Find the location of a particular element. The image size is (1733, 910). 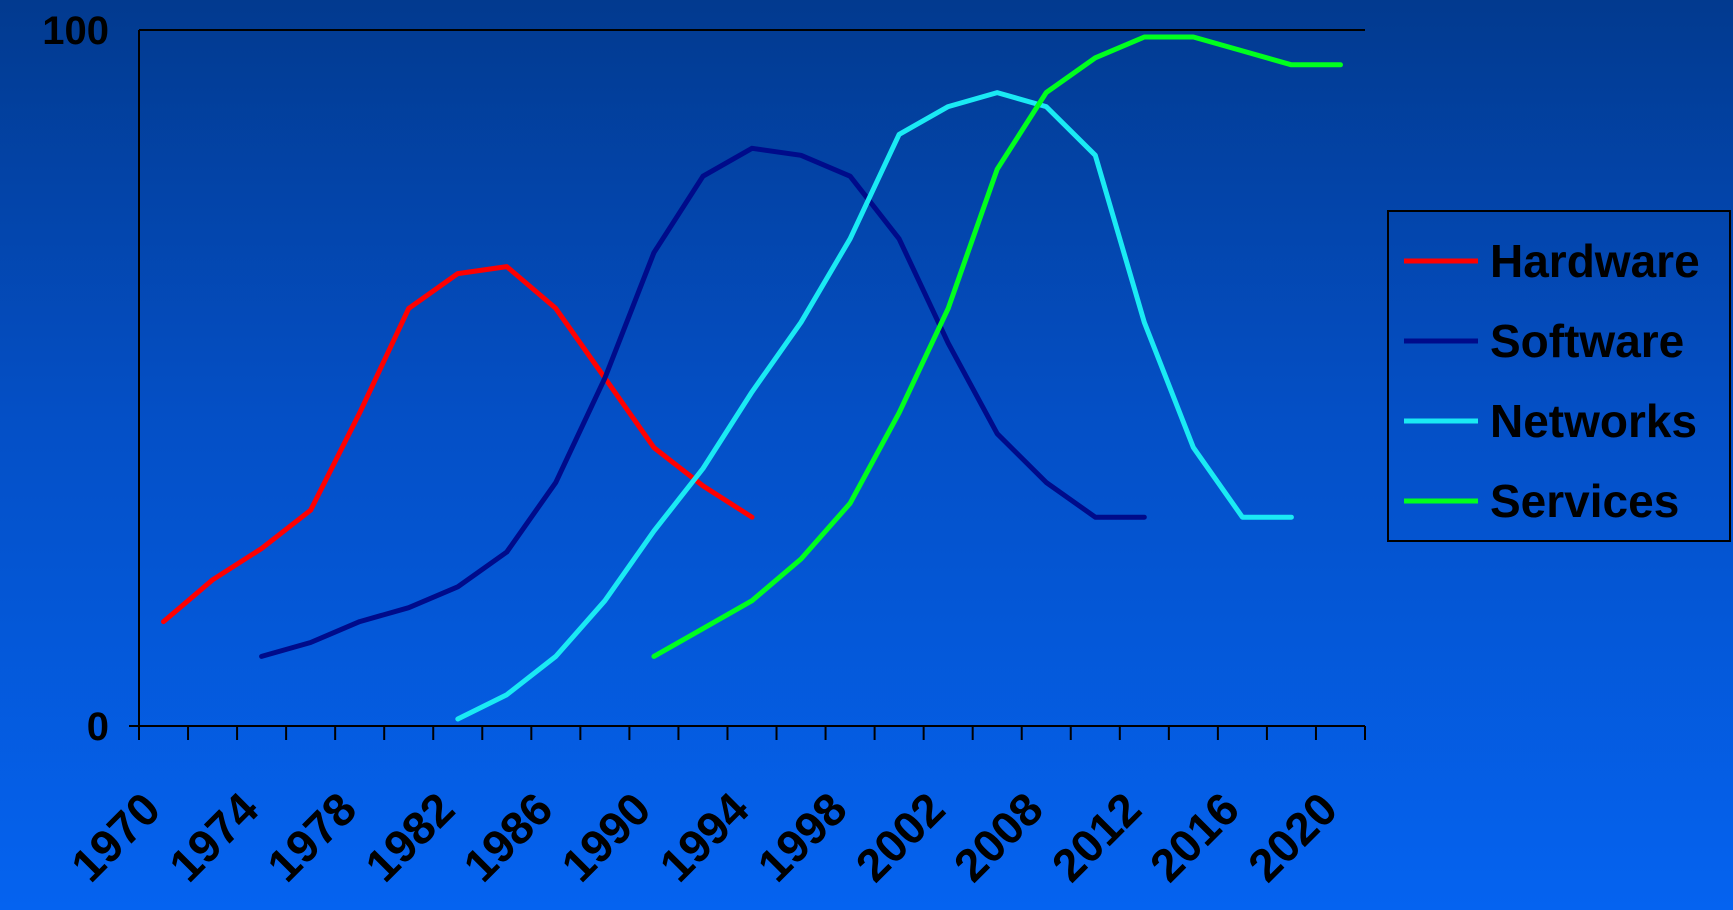

x-tick-label: 1986 is located at coordinates (507, 836).